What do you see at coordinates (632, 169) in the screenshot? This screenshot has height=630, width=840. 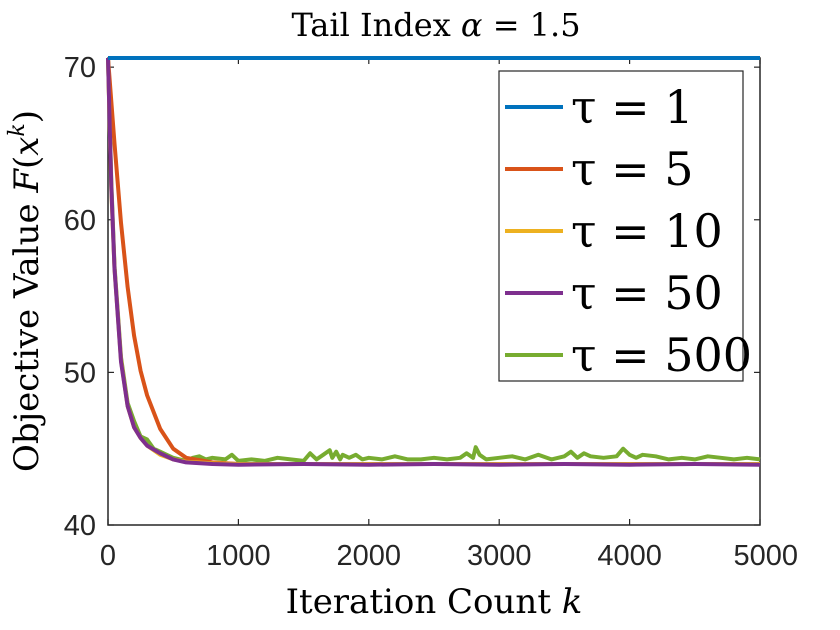 I see `legend-label-2: τ = 5` at bounding box center [632, 169].